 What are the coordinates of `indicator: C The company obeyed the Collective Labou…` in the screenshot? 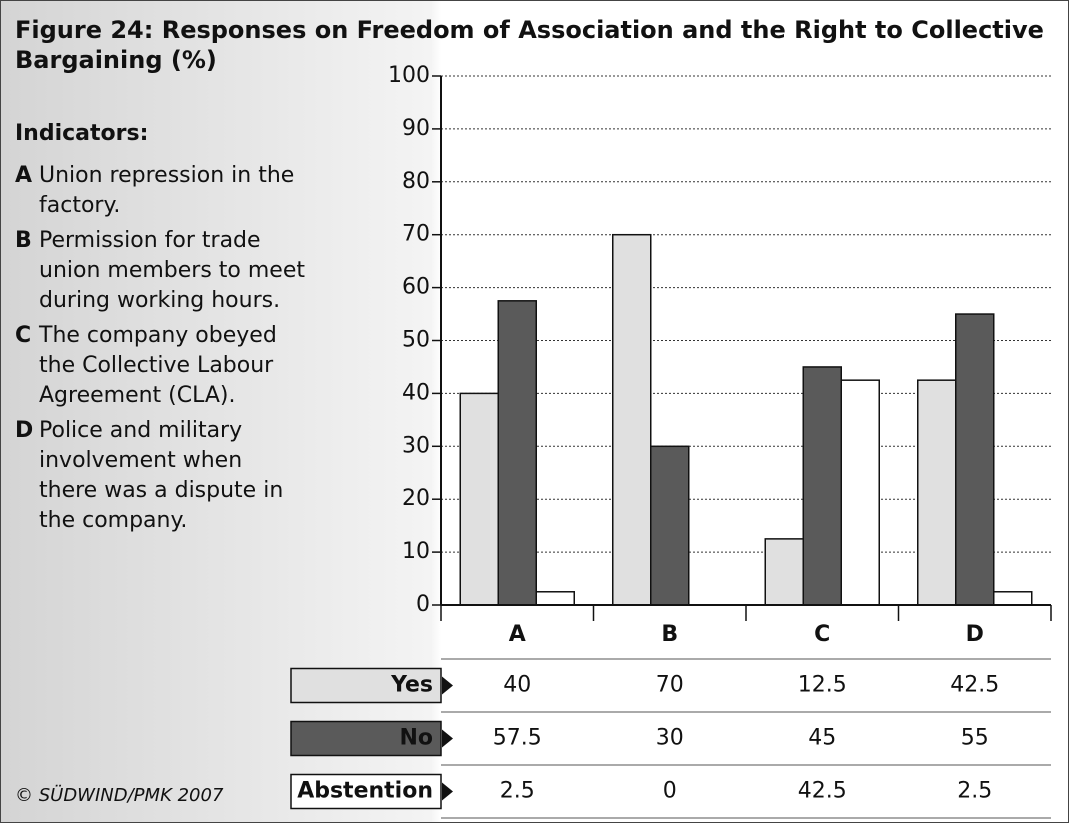 It's located at (160, 366).